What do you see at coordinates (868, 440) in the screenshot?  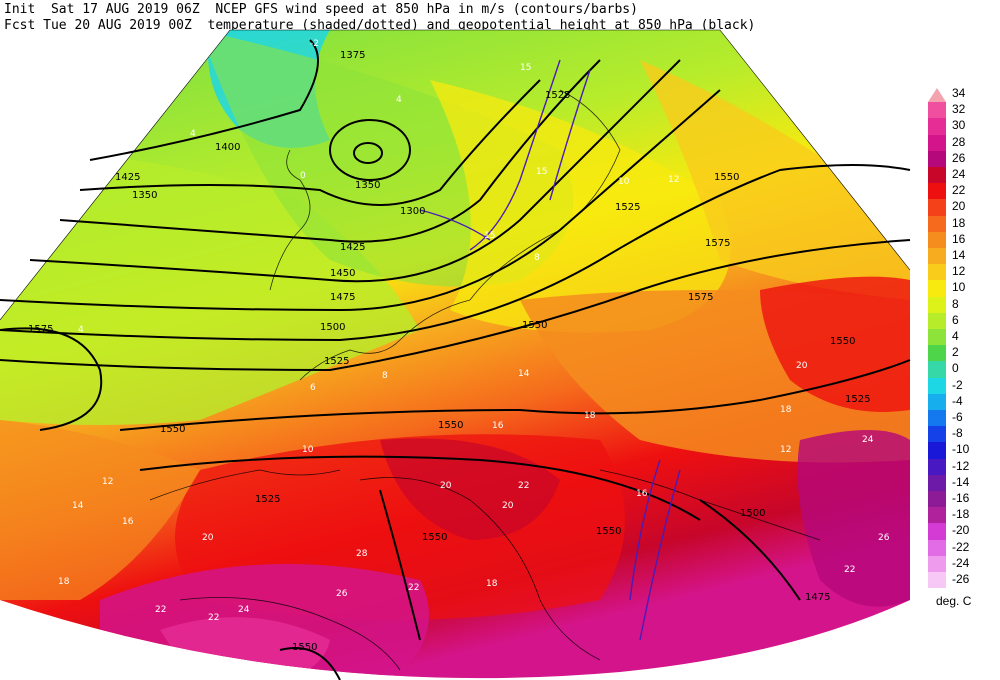 I see `temp-label: 24` at bounding box center [868, 440].